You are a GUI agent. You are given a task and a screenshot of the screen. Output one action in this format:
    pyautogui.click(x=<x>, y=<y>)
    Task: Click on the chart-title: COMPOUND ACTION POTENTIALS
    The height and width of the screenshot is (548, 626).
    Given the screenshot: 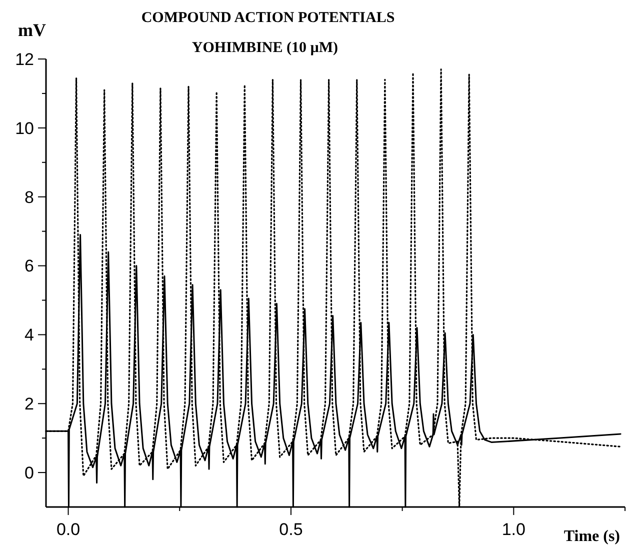 What is the action you would take?
    pyautogui.click(x=268, y=18)
    